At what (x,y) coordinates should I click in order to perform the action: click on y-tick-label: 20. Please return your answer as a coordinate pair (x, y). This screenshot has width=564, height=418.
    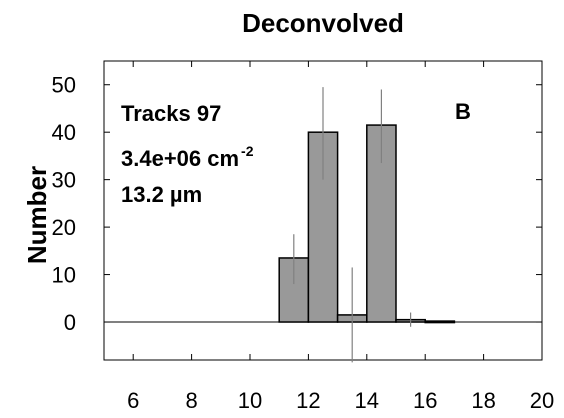
    Looking at the image, I should click on (64, 227).